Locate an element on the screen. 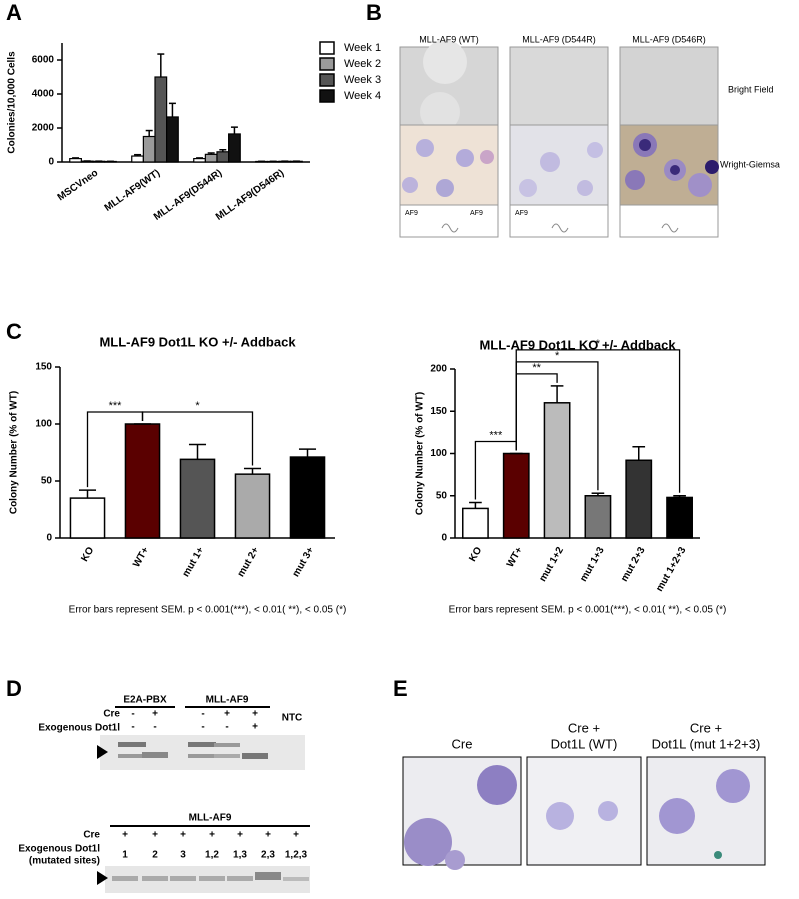 Image resolution: width=799 pixels, height=899 pixels. ntc-label: NTC is located at coordinates (292, 718).